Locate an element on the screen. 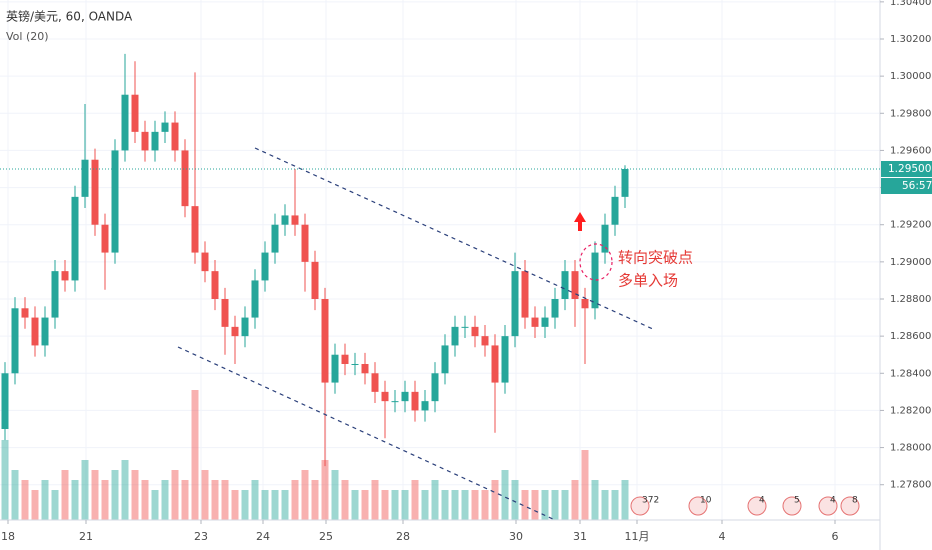  countdown-box is located at coordinates (906, 186).